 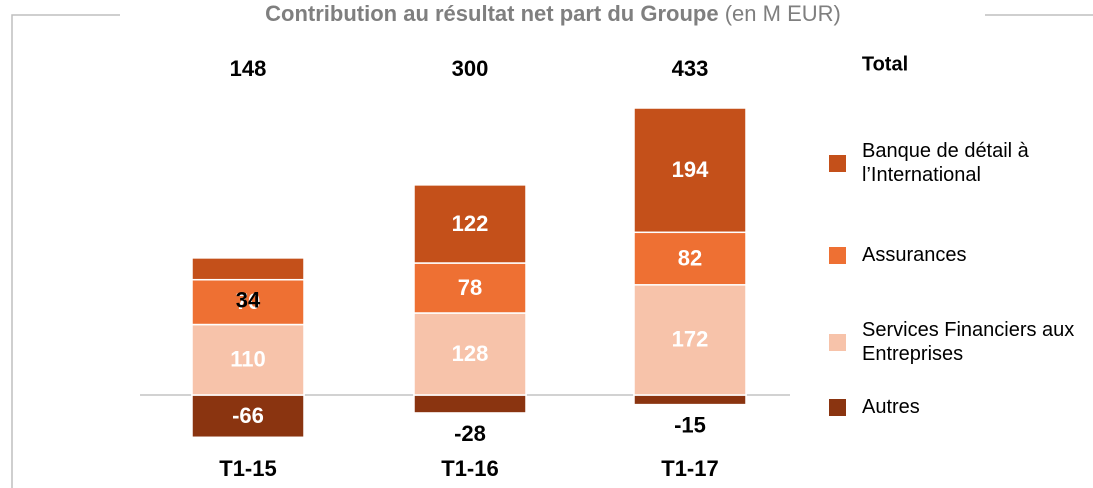 I want to click on data-label: 110, so click(x=248, y=359).